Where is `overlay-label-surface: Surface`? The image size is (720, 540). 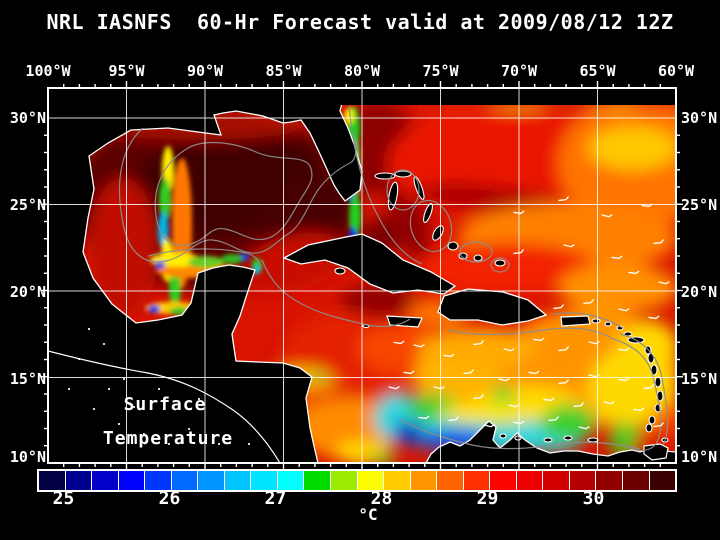 overlay-label-surface: Surface is located at coordinates (165, 404).